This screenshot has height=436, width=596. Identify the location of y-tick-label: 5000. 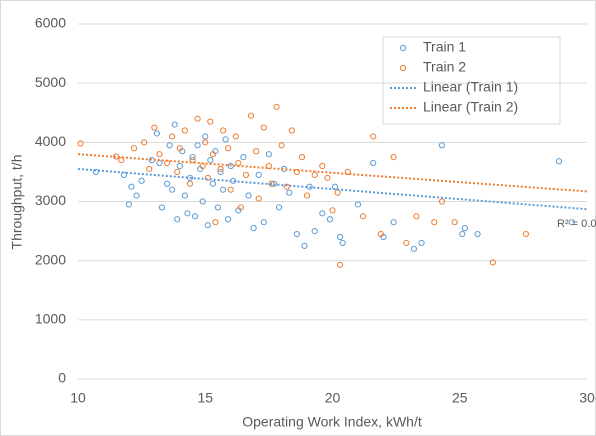
(50, 82).